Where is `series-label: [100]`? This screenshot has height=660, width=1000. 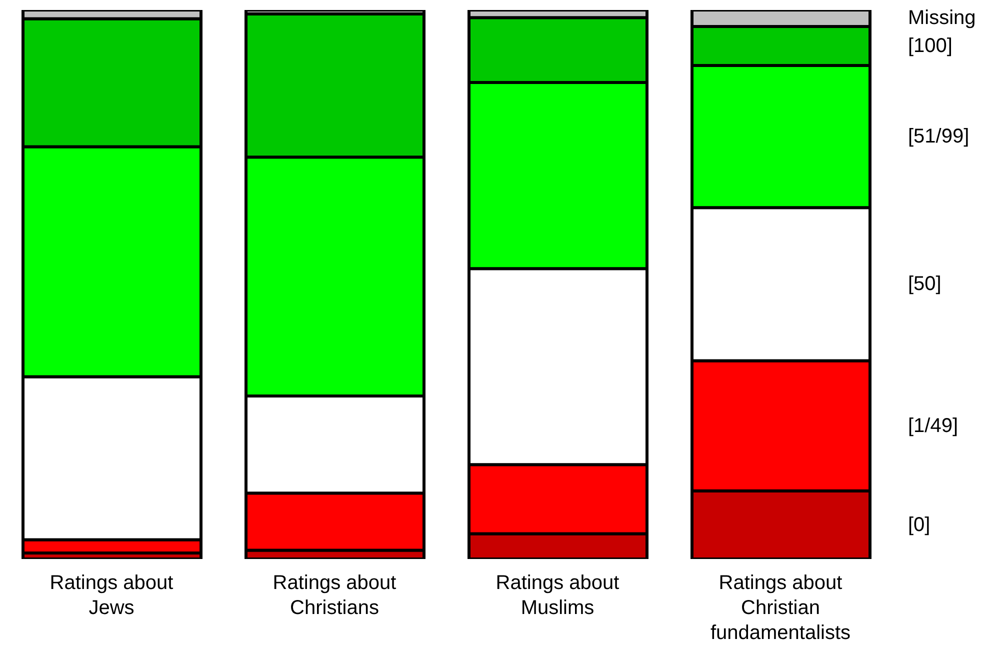 series-label: [100] is located at coordinates (930, 45).